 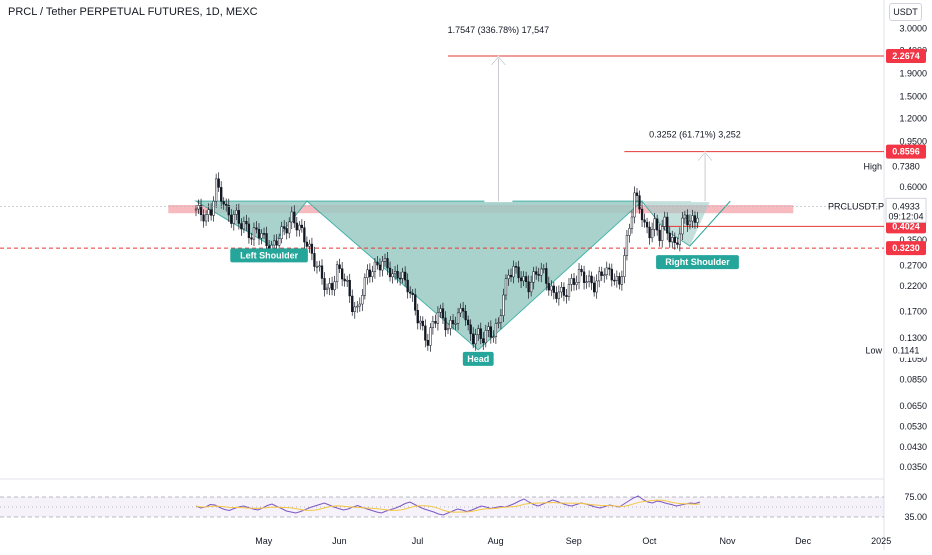 What do you see at coordinates (906, 206) in the screenshot?
I see `last-price-label: 0.4933` at bounding box center [906, 206].